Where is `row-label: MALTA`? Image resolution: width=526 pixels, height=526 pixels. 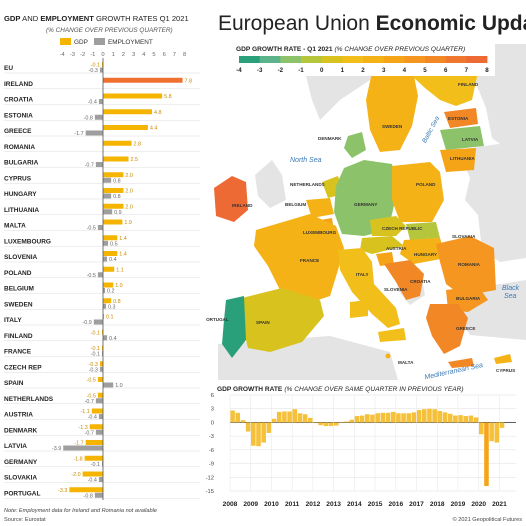 row-label: MALTA is located at coordinates (15, 226).